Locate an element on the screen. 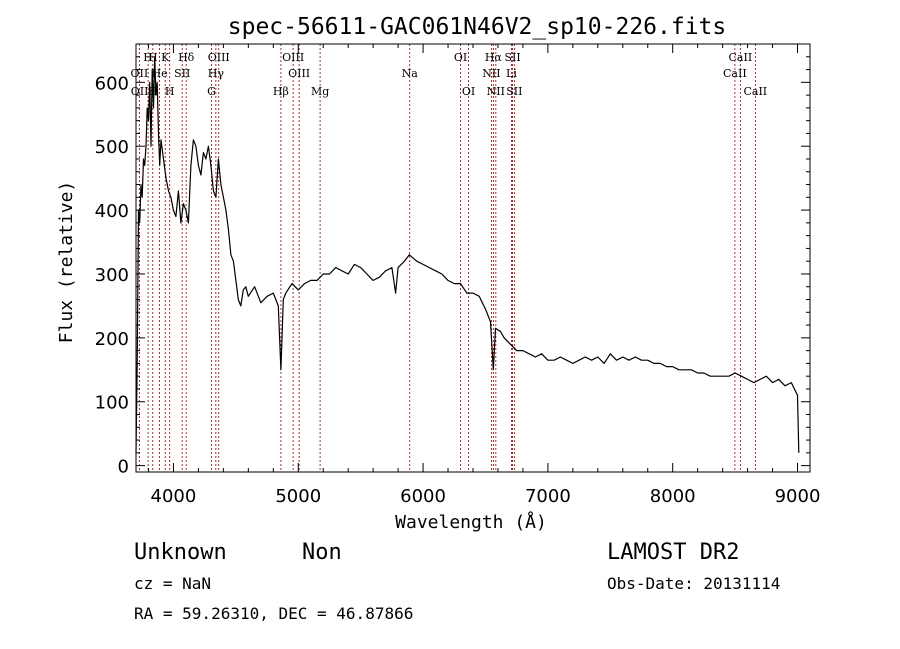  redshift-label: cz = NaN is located at coordinates (172, 583).